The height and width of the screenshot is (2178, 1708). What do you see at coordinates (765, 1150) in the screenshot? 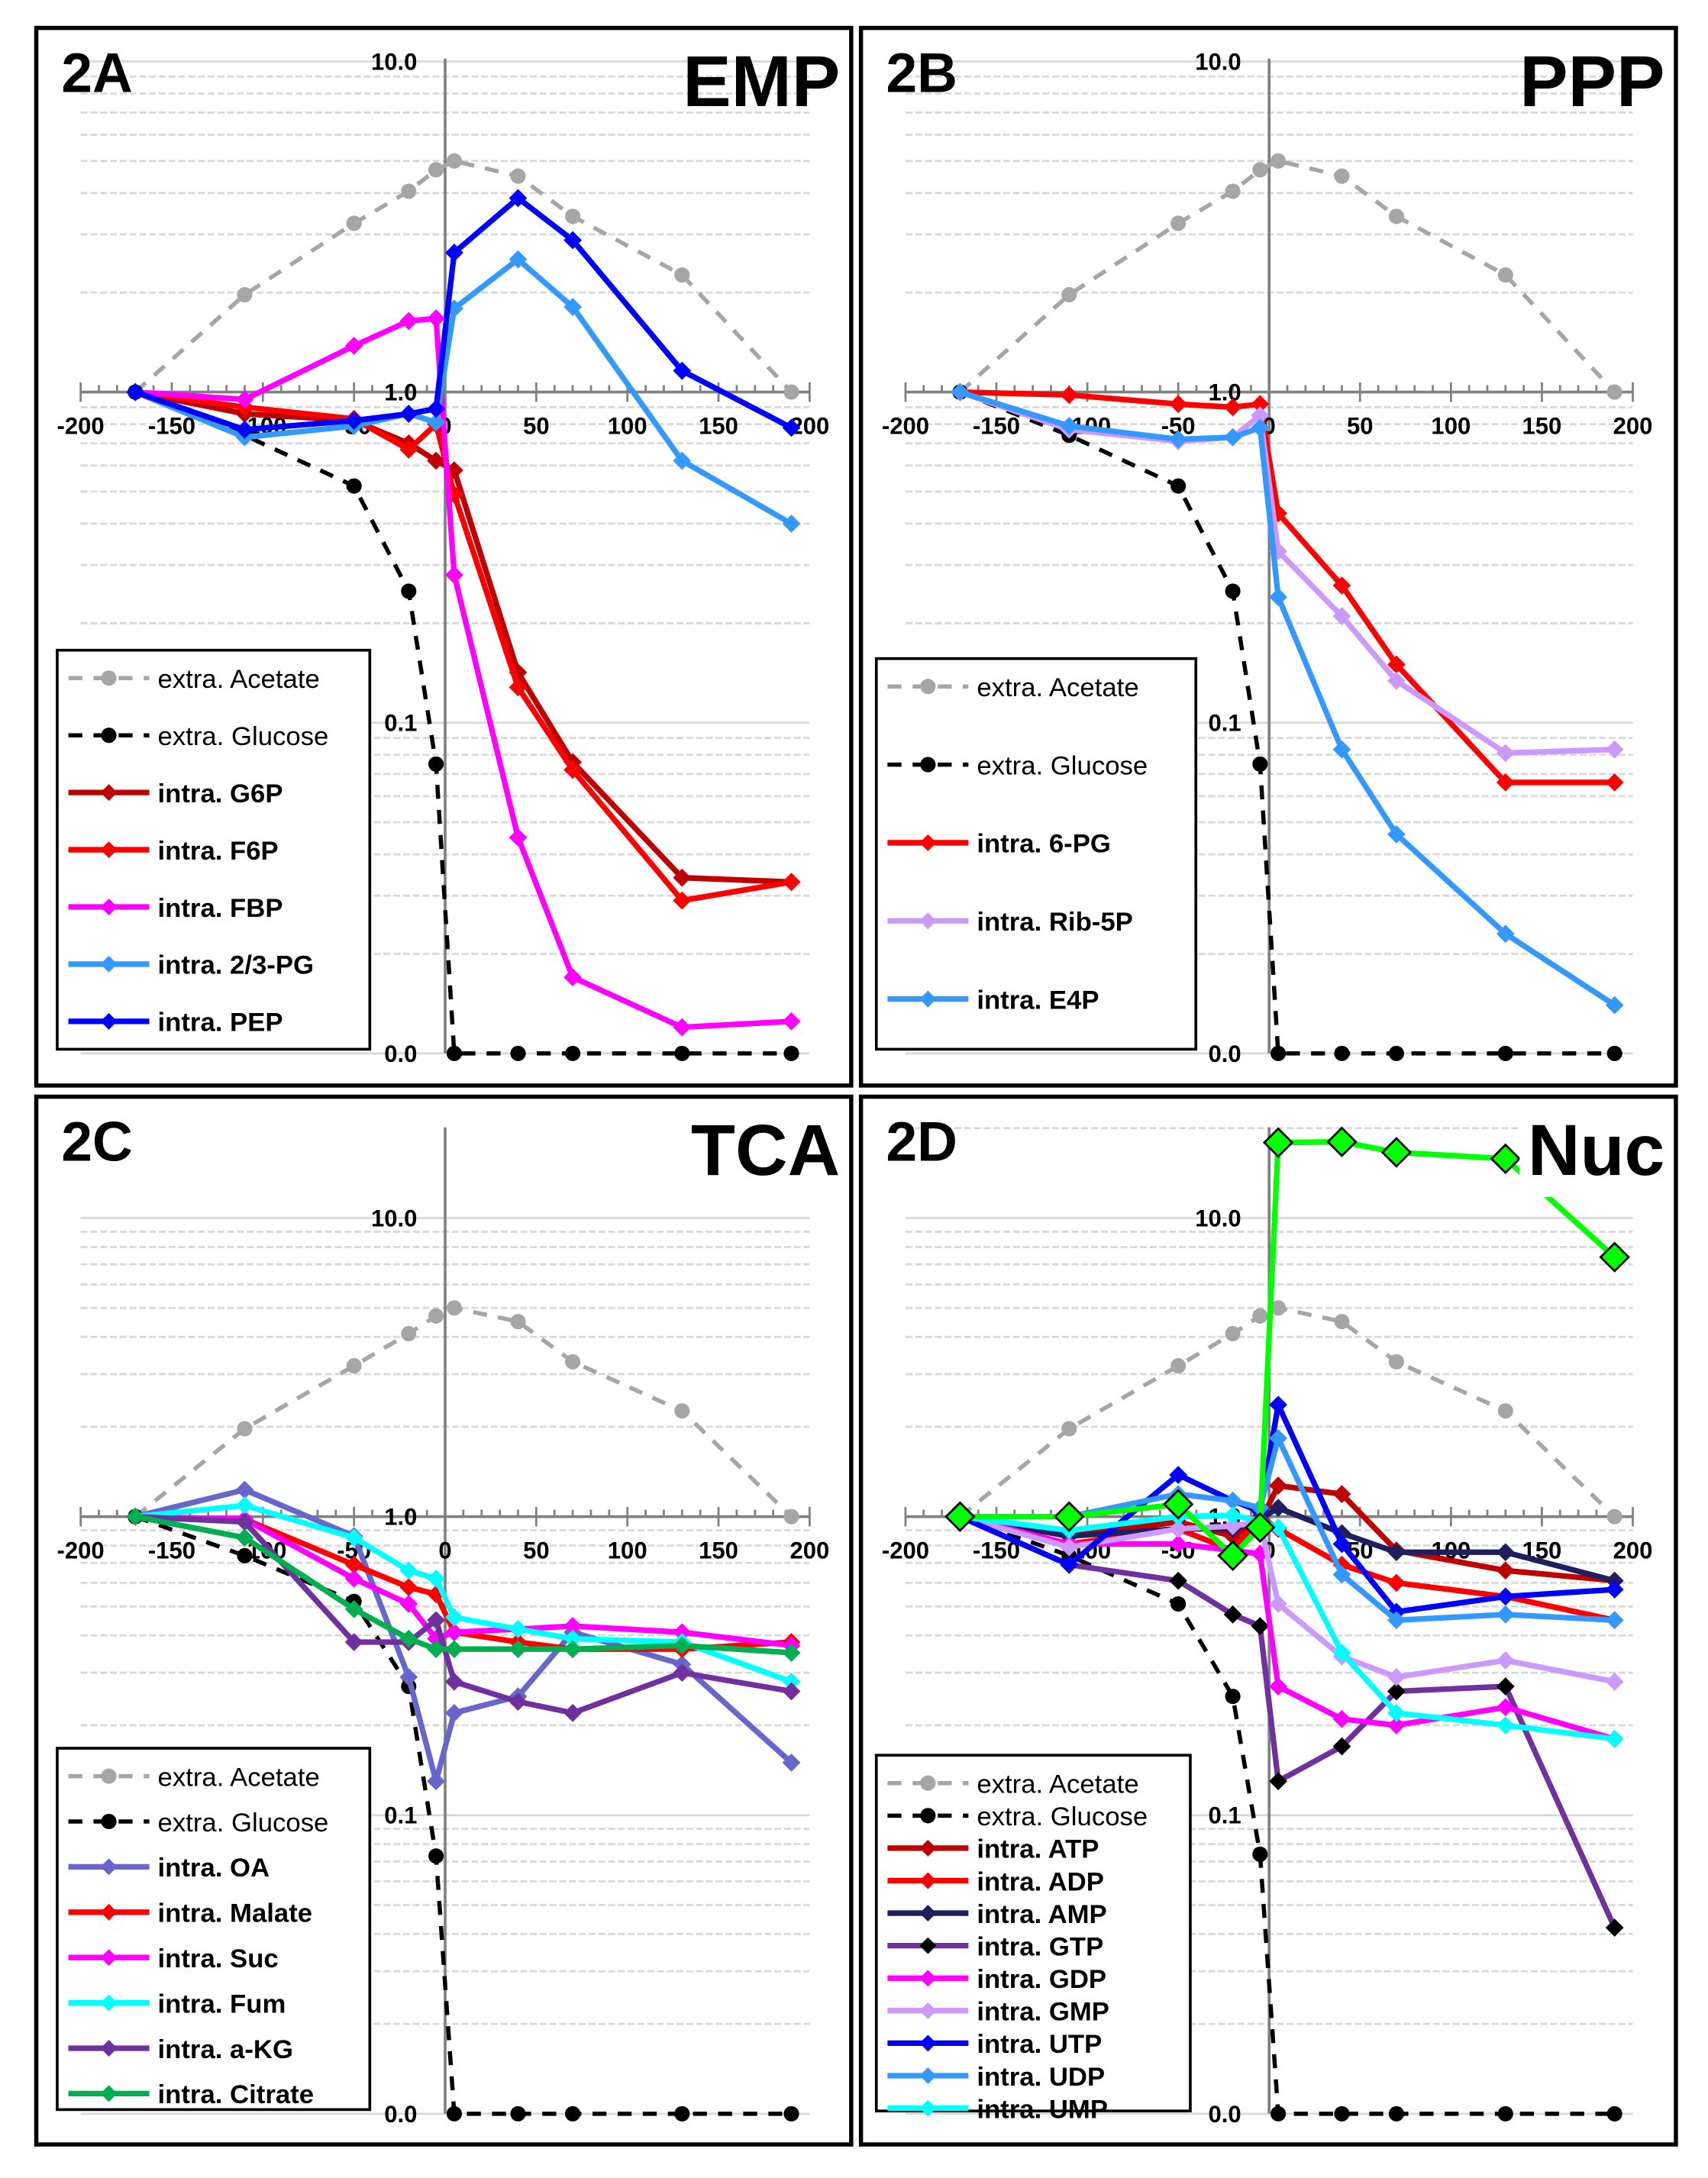
I see `panel-title: TCA` at bounding box center [765, 1150].